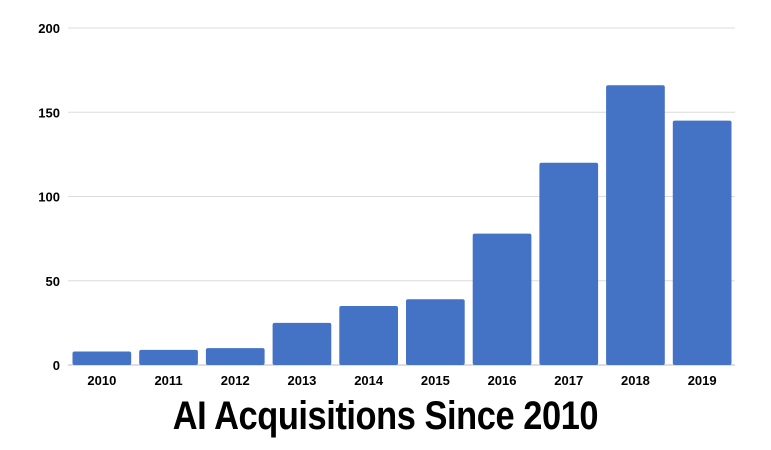 Image resolution: width=771 pixels, height=450 pixels. What do you see at coordinates (368, 335) in the screenshot?
I see `bar-2014` at bounding box center [368, 335].